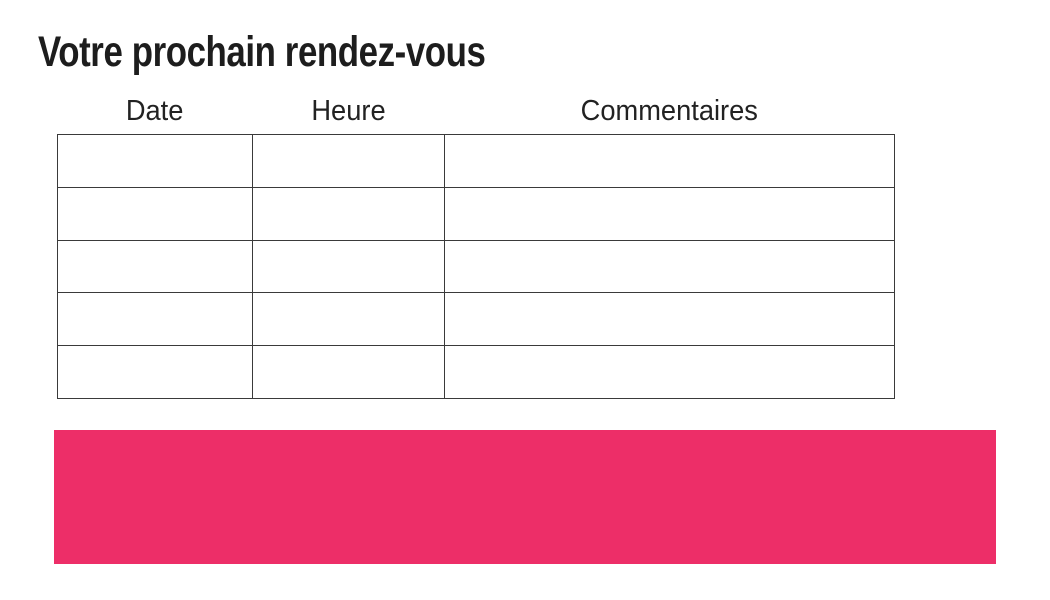 This screenshot has height=600, width=1050. I want to click on column-header-heure-label: Heure, so click(348, 111).